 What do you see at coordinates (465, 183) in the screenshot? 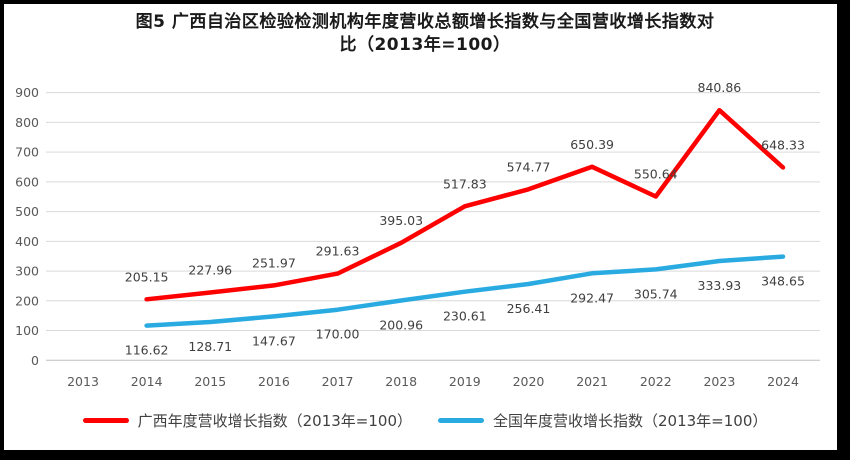
I see `data-label: 517.83` at bounding box center [465, 183].